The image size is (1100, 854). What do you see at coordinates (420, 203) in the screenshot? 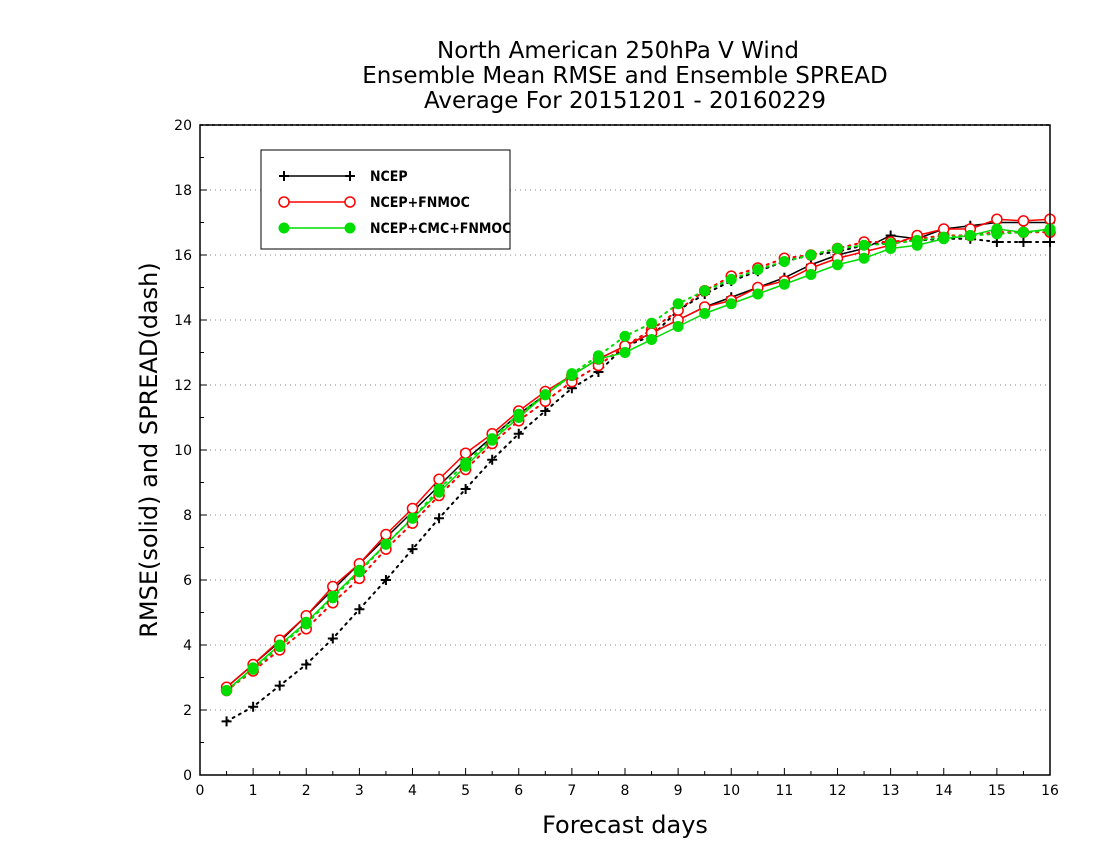
I see `legend-label-ncep-fnmoc: NCEP+FNMOC` at bounding box center [420, 203].